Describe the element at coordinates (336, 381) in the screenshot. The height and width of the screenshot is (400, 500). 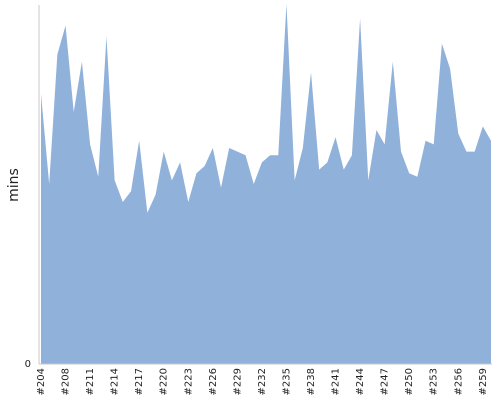
I see `x-tick-label: #241` at that location.